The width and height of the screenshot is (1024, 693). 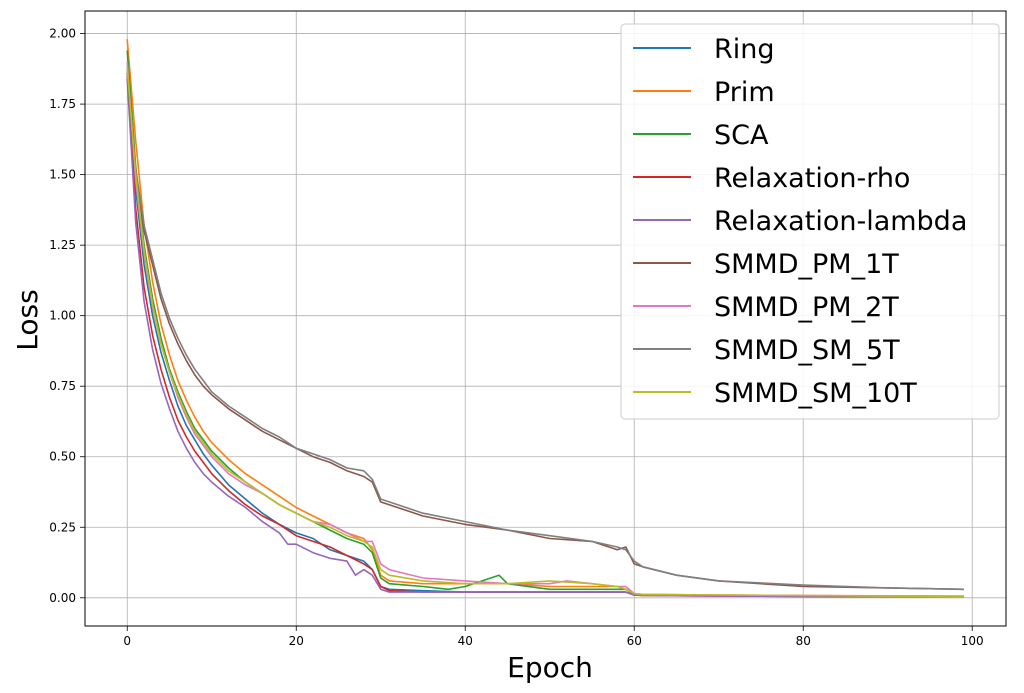 I want to click on legend-label: Ring, so click(x=744, y=49).